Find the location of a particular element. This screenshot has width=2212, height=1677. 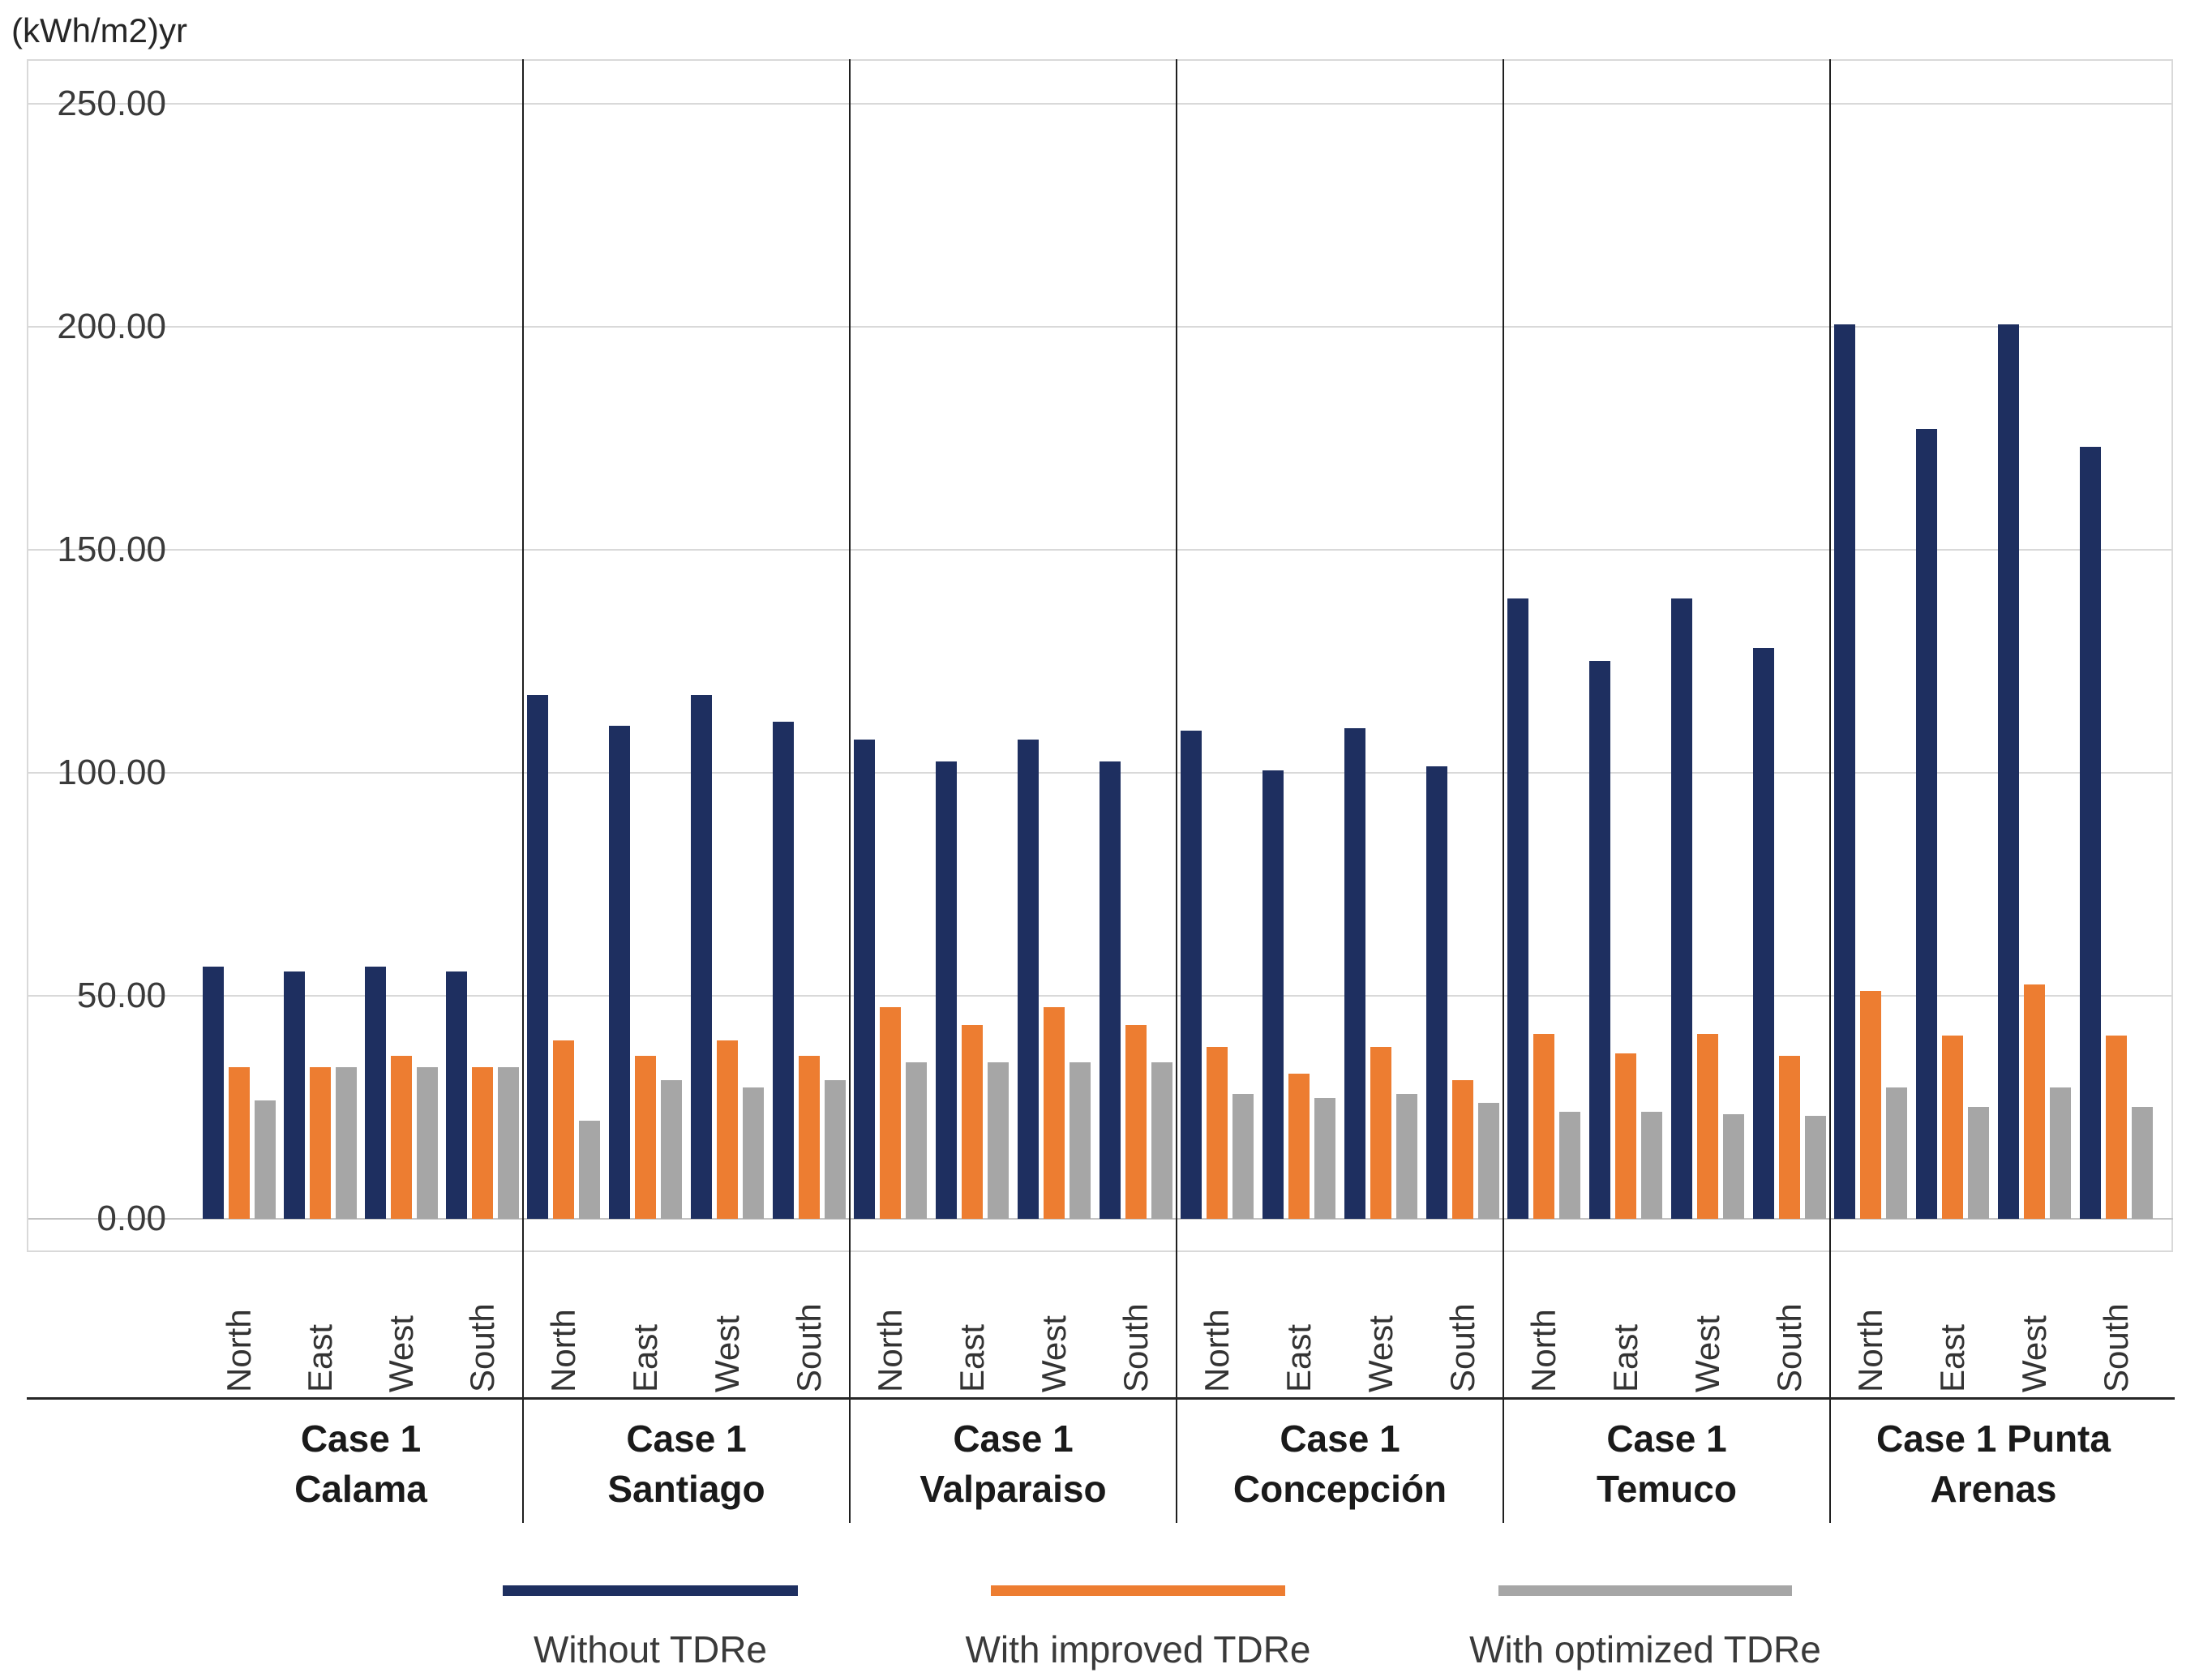

bar-with-optimized-tdre-concepción-south is located at coordinates (1488, 1161).